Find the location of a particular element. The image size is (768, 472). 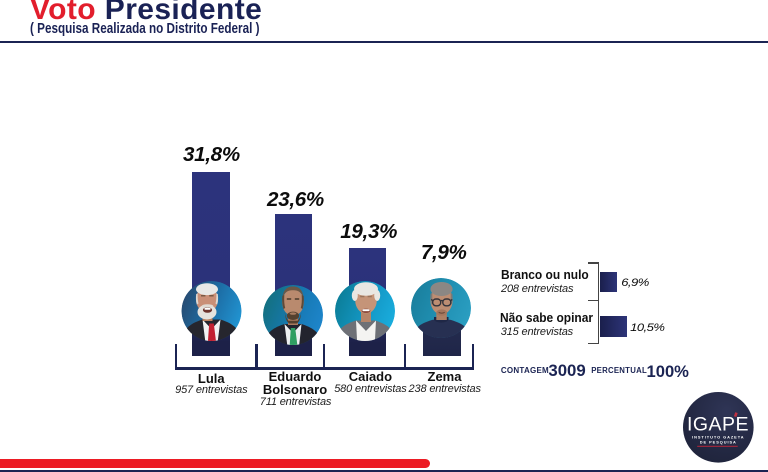

svg-text: IGAPE is located at coordinates (717, 425).